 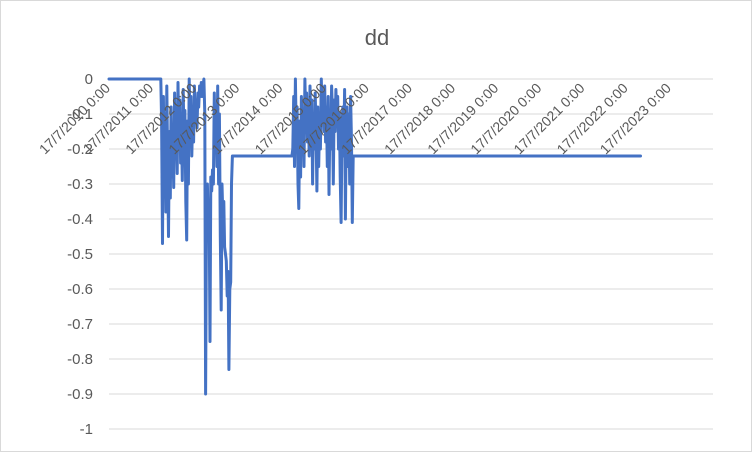 I want to click on y-tick-label: -0.9, so click(x=80, y=394).